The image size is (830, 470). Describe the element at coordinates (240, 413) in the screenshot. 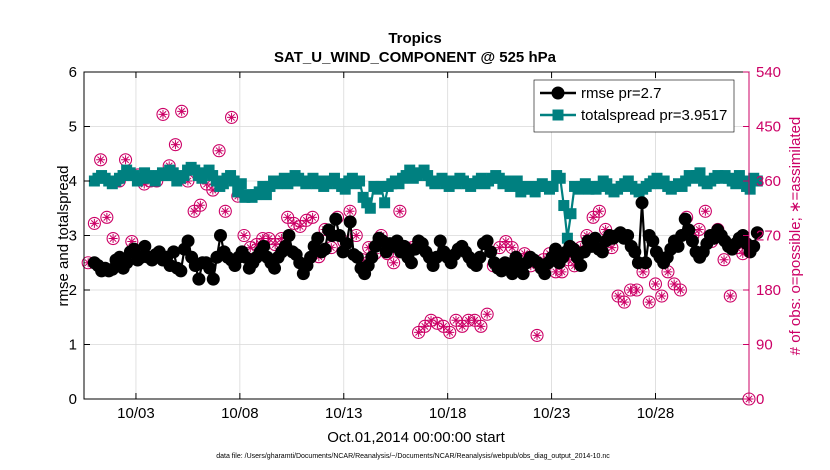

I see `x-tick-label: 10/08` at that location.